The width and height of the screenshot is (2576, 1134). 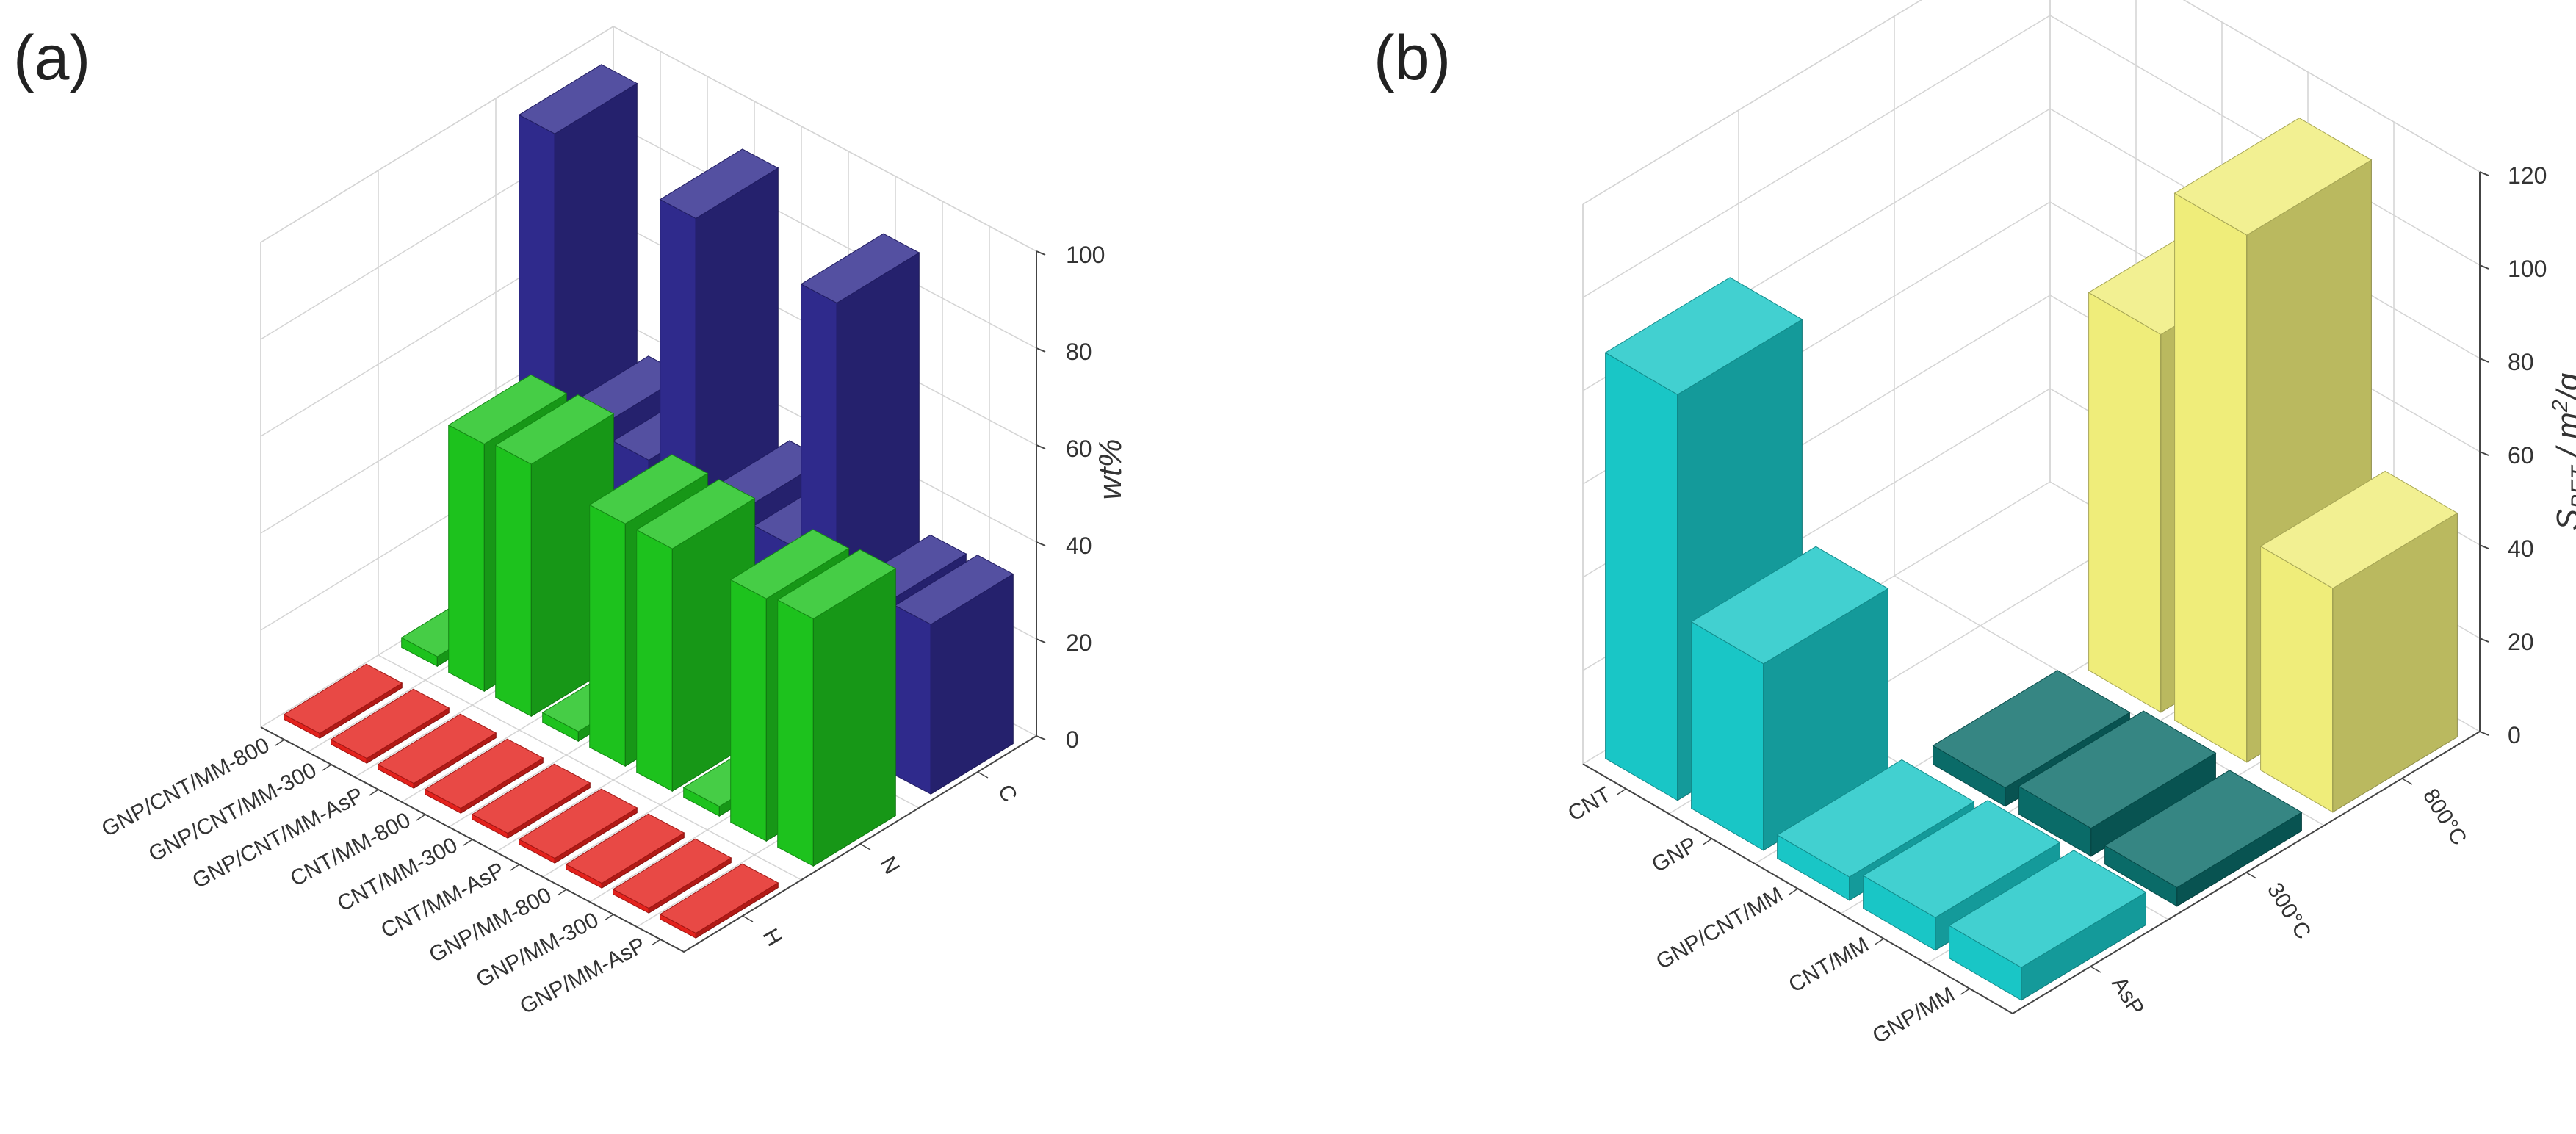 What do you see at coordinates (1674, 854) in the screenshot?
I see `material-label: GNP` at bounding box center [1674, 854].